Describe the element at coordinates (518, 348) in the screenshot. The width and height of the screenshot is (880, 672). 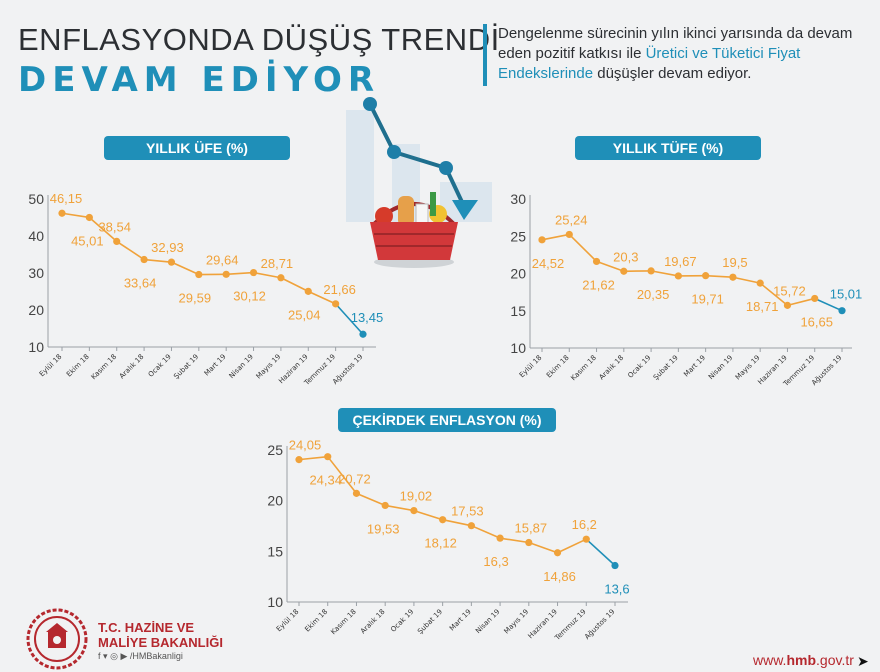
I see `tufe-y-tick-label: 10` at that location.